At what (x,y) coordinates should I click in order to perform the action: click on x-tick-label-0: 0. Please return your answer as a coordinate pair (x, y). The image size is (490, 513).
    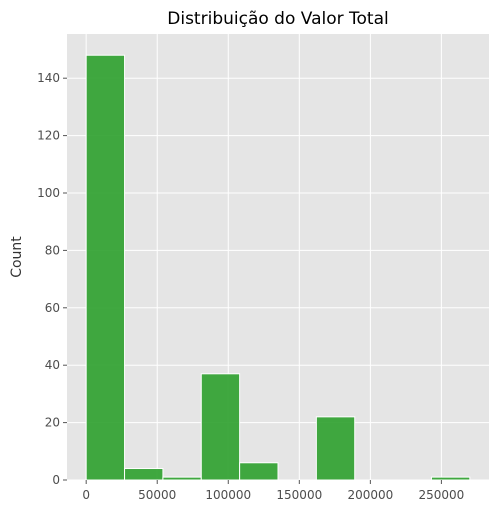
    Looking at the image, I should click on (86, 495).